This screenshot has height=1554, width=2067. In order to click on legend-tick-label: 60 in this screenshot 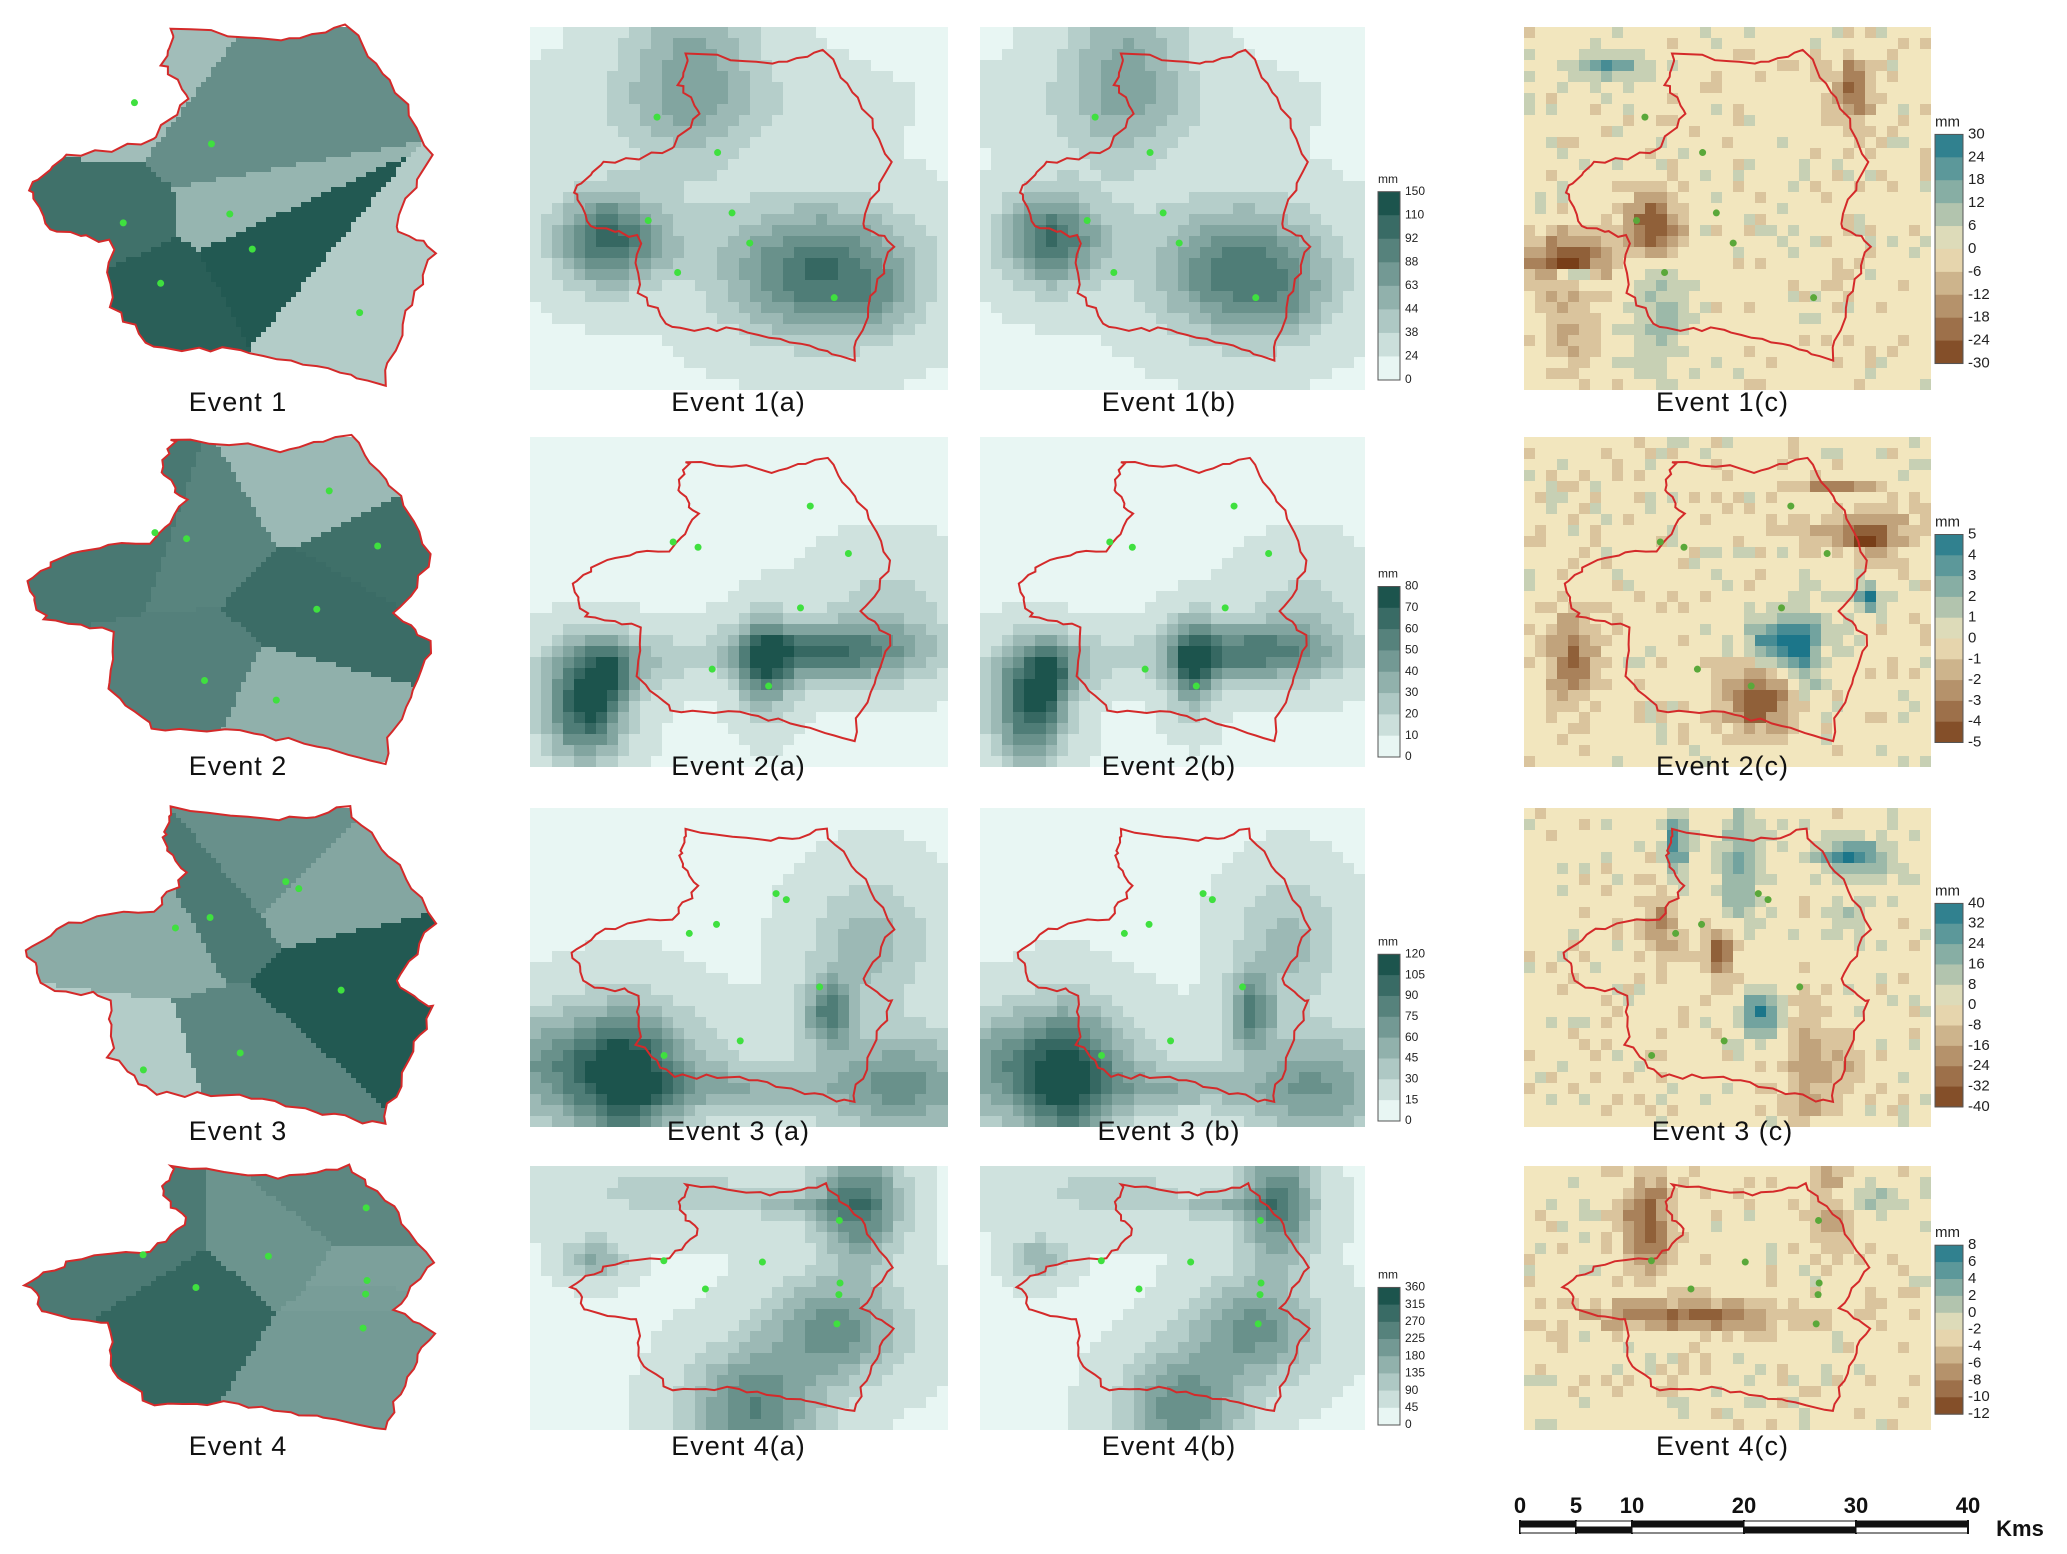, I will do `click(1412, 1037)`.